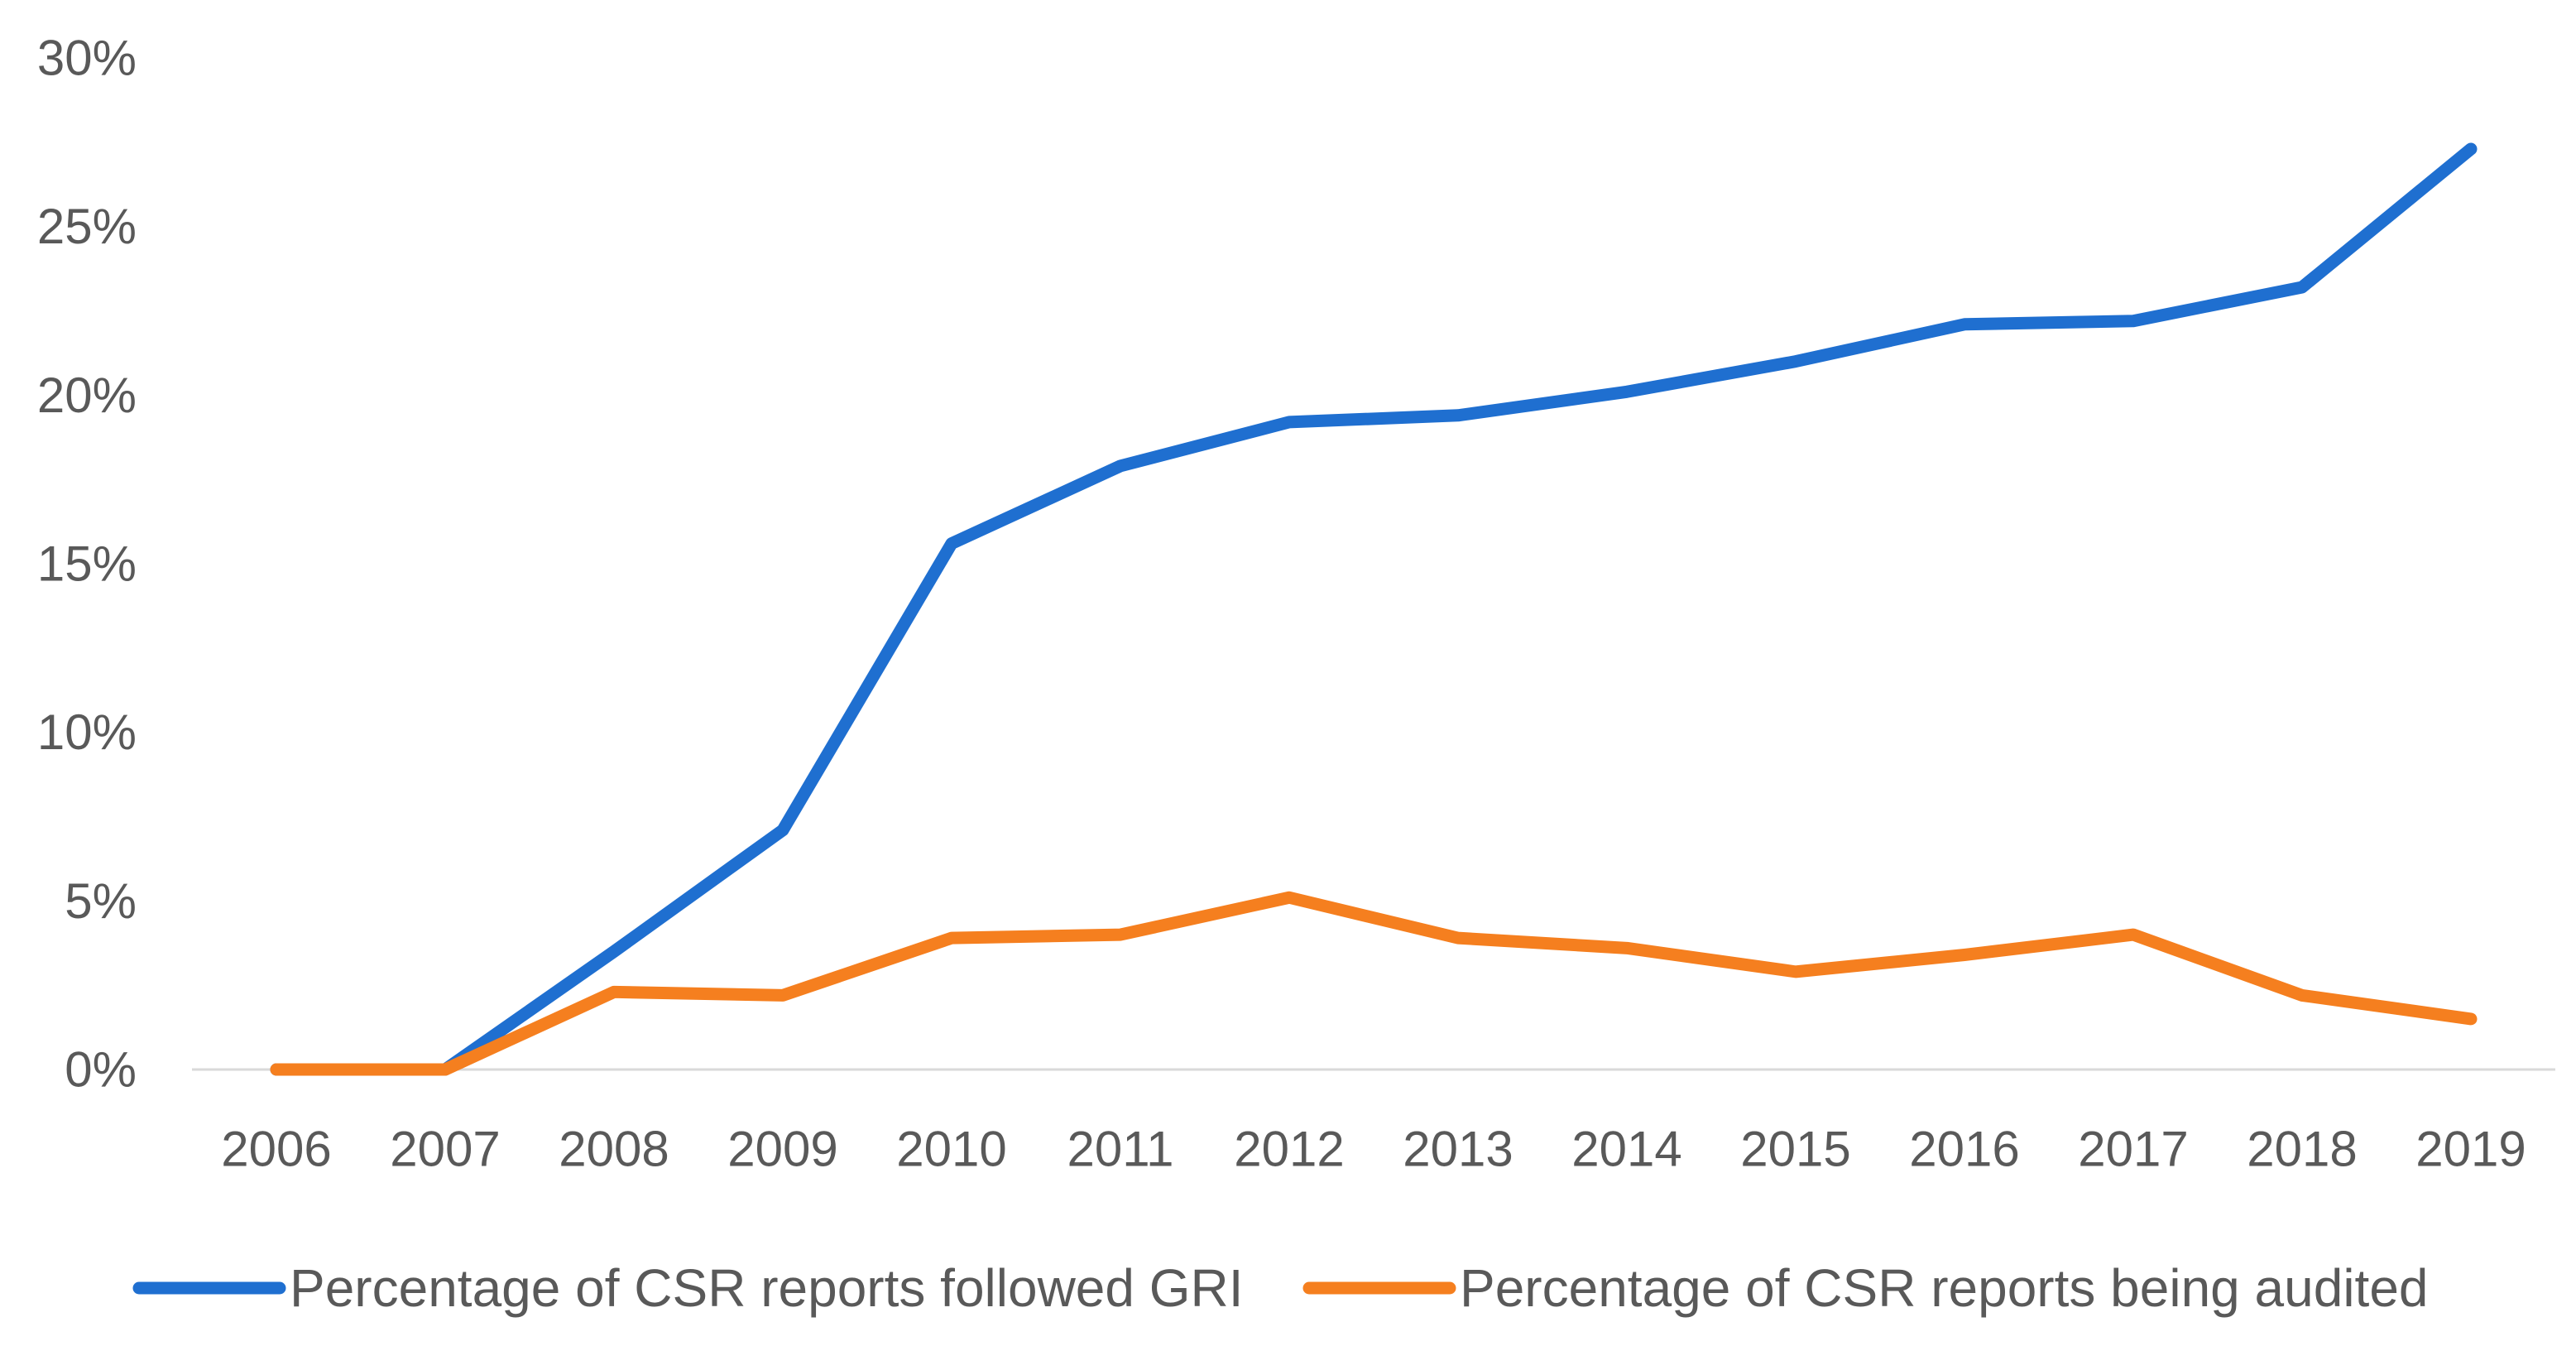 The image size is (2576, 1346). I want to click on x-tick-label: 2011, so click(1120, 1149).